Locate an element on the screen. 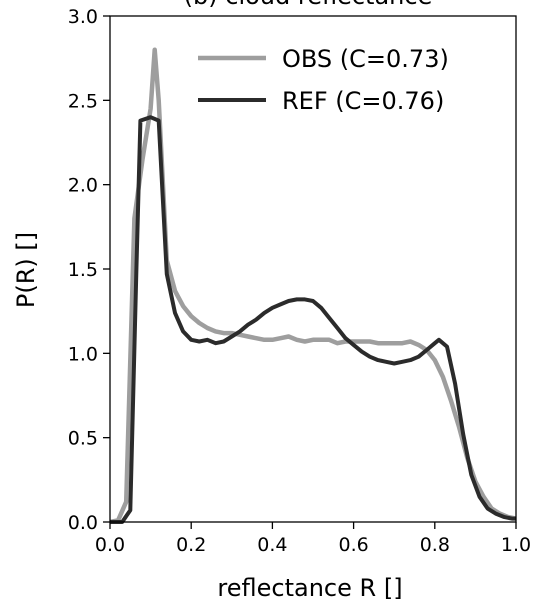 The width and height of the screenshot is (537, 604). y-tick-label: 2.0 is located at coordinates (83, 186).